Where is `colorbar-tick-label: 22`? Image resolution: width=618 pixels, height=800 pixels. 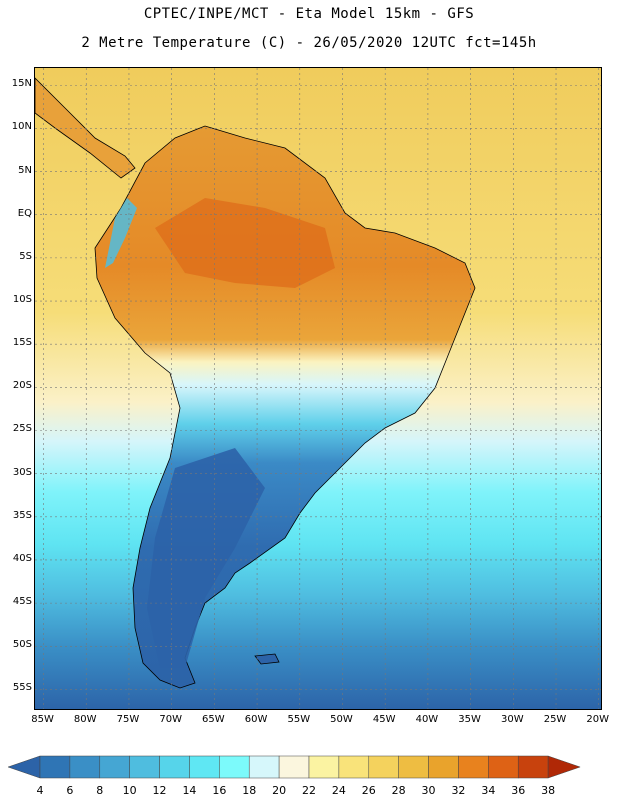 colorbar-tick-label: 22 is located at coordinates (309, 790).